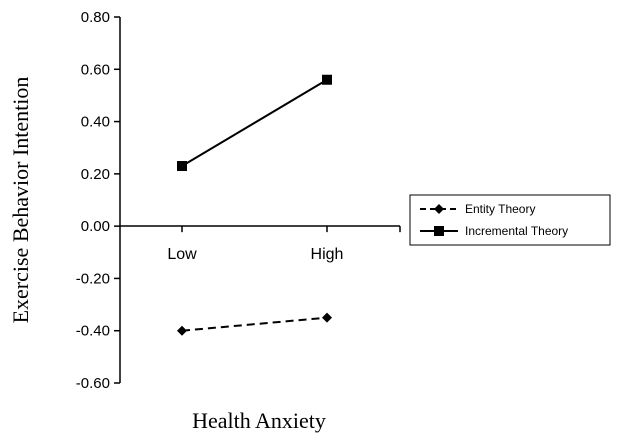 Image resolution: width=624 pixels, height=447 pixels. What do you see at coordinates (95, 226) in the screenshot?
I see `y-tick-label: 0.00` at bounding box center [95, 226].